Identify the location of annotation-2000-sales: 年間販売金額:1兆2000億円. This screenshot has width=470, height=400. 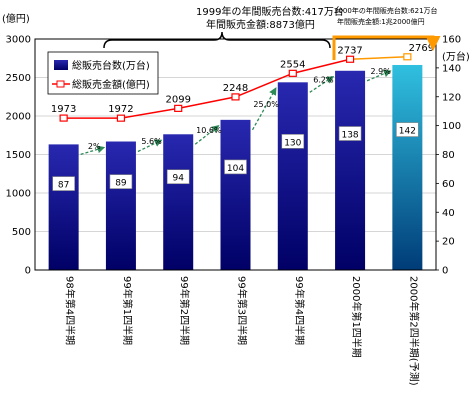
(381, 21).